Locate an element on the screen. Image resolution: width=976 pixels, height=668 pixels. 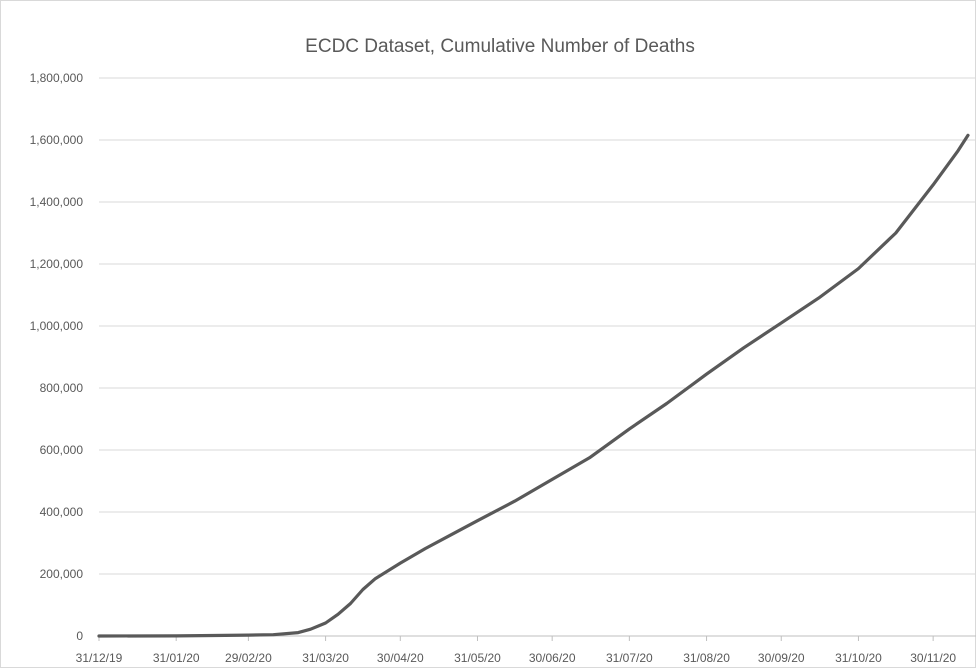
x-tick-label: 29/02/20 is located at coordinates (248, 658).